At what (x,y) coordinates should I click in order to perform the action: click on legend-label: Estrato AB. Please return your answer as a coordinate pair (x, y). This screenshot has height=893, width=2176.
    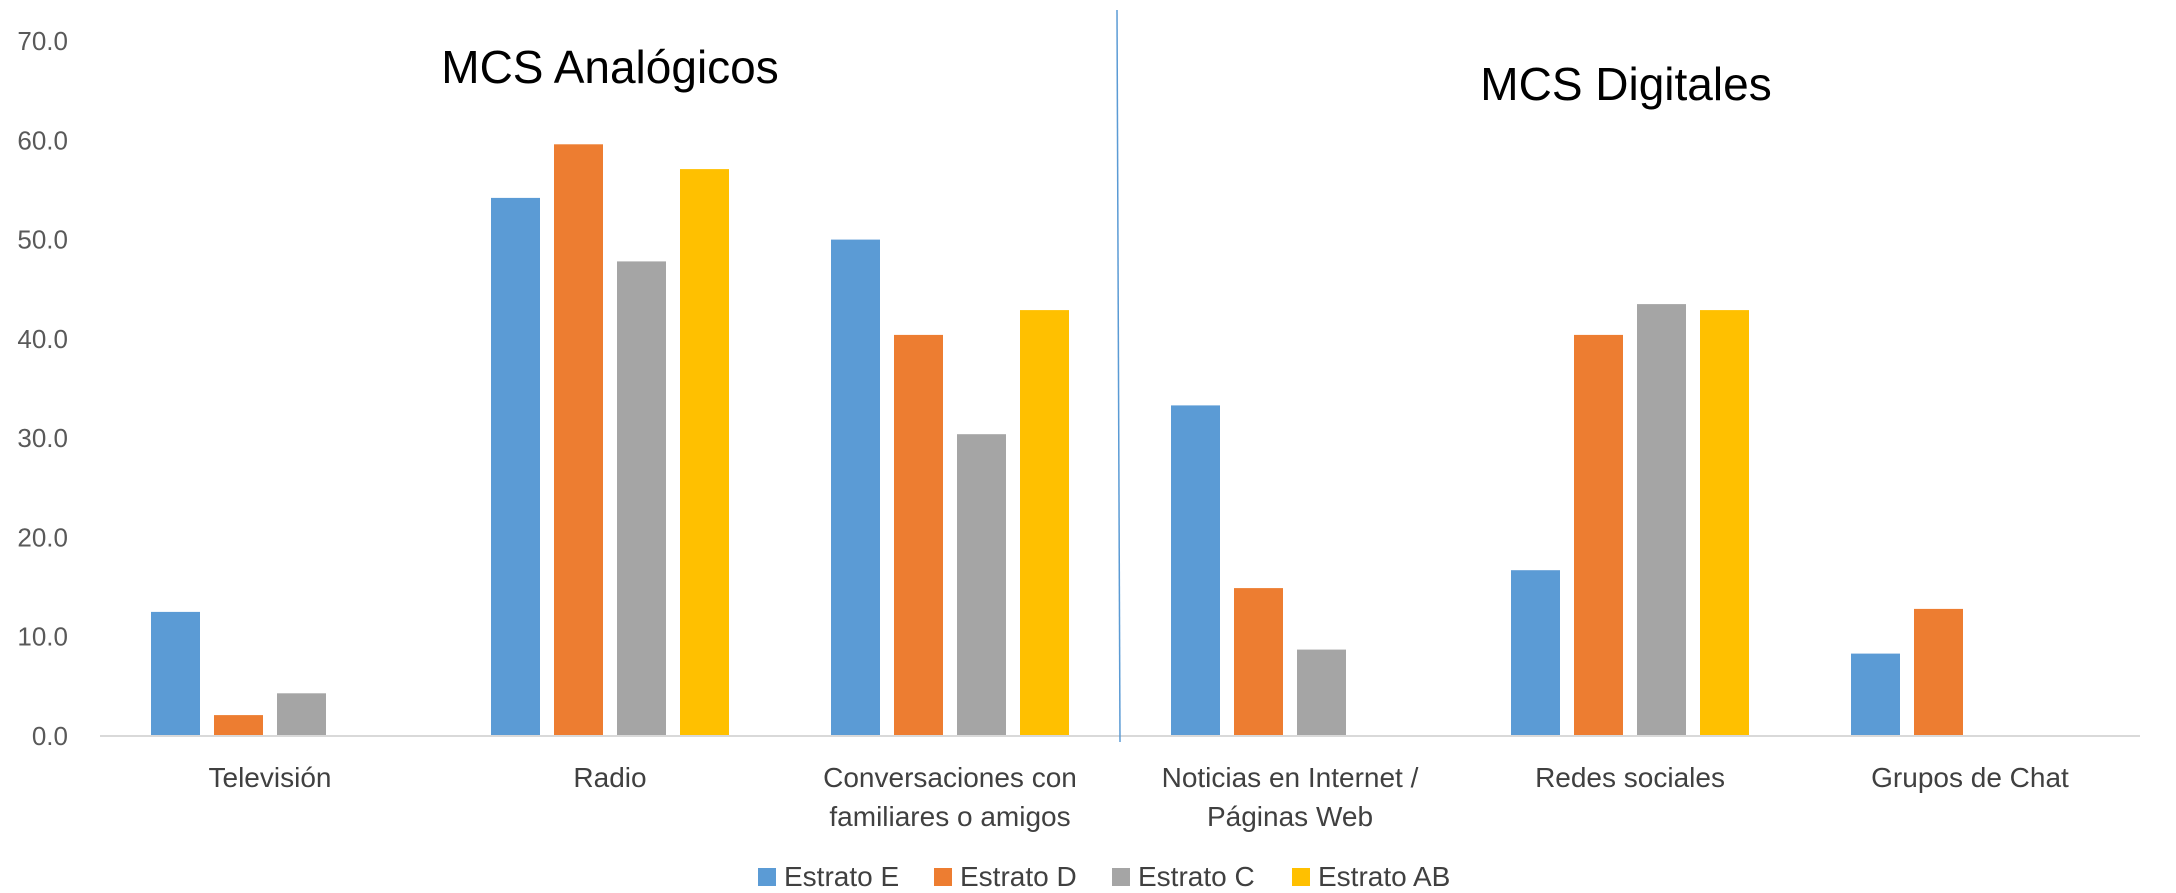
    Looking at the image, I should click on (1384, 876).